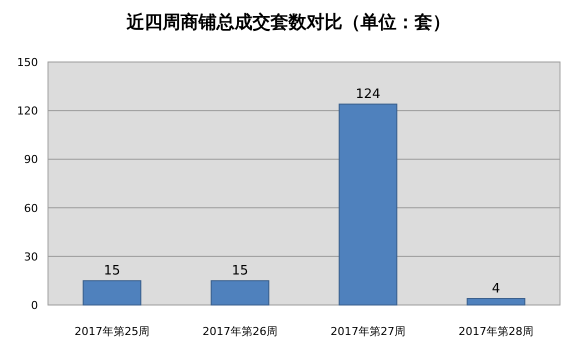 The height and width of the screenshot is (349, 577). What do you see at coordinates (496, 331) in the screenshot?
I see `x-tick-label: 2017年第28周` at bounding box center [496, 331].